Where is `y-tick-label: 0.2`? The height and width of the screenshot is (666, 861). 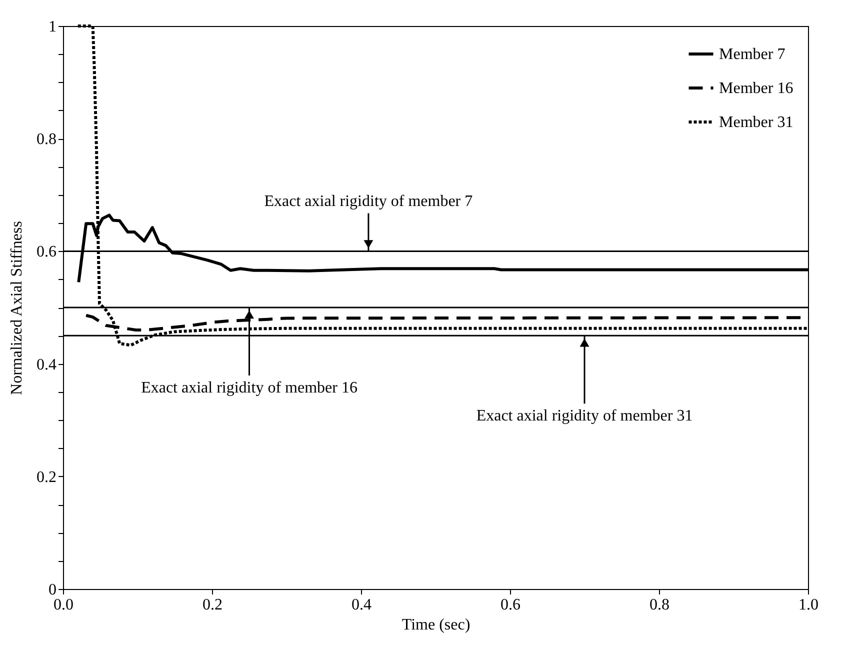
y-tick-label: 0.2 is located at coordinates (46, 477).